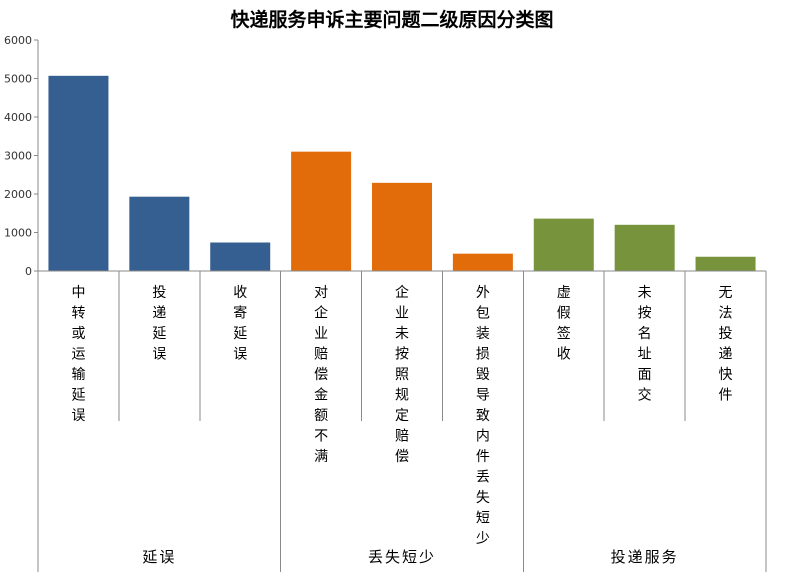  What do you see at coordinates (483, 416) in the screenshot?
I see `category-label: 外包装损毁导致内件丢失短少` at bounding box center [483, 416].